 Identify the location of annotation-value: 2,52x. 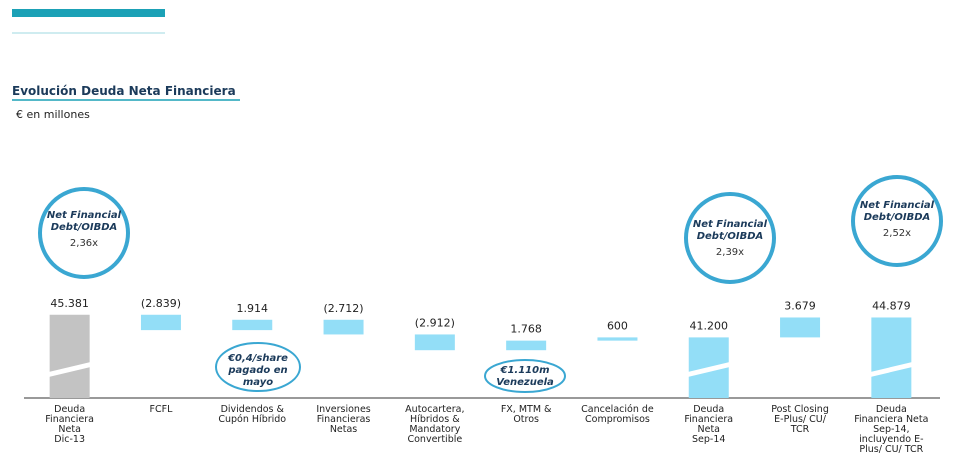
(897, 233).